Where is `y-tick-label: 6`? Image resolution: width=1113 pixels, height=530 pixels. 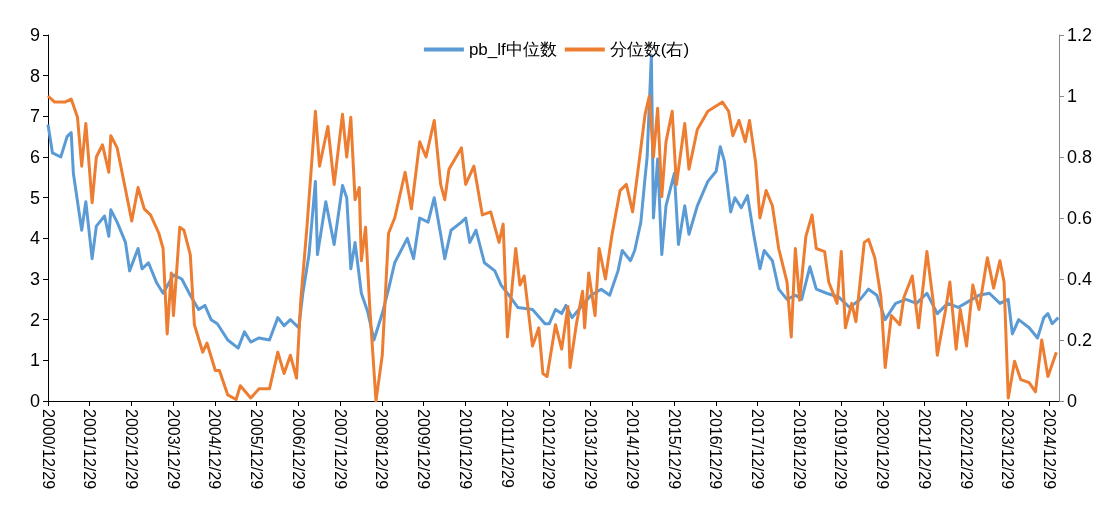 y-tick-label: 6 is located at coordinates (34, 157).